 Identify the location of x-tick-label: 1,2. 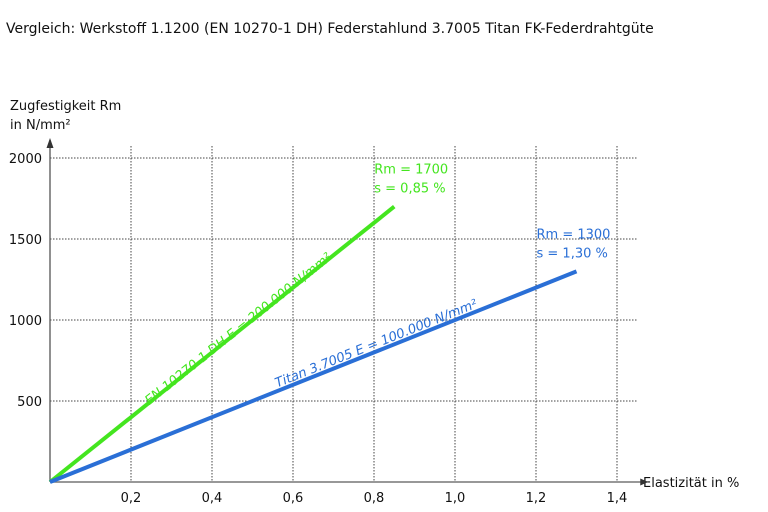
(536, 498).